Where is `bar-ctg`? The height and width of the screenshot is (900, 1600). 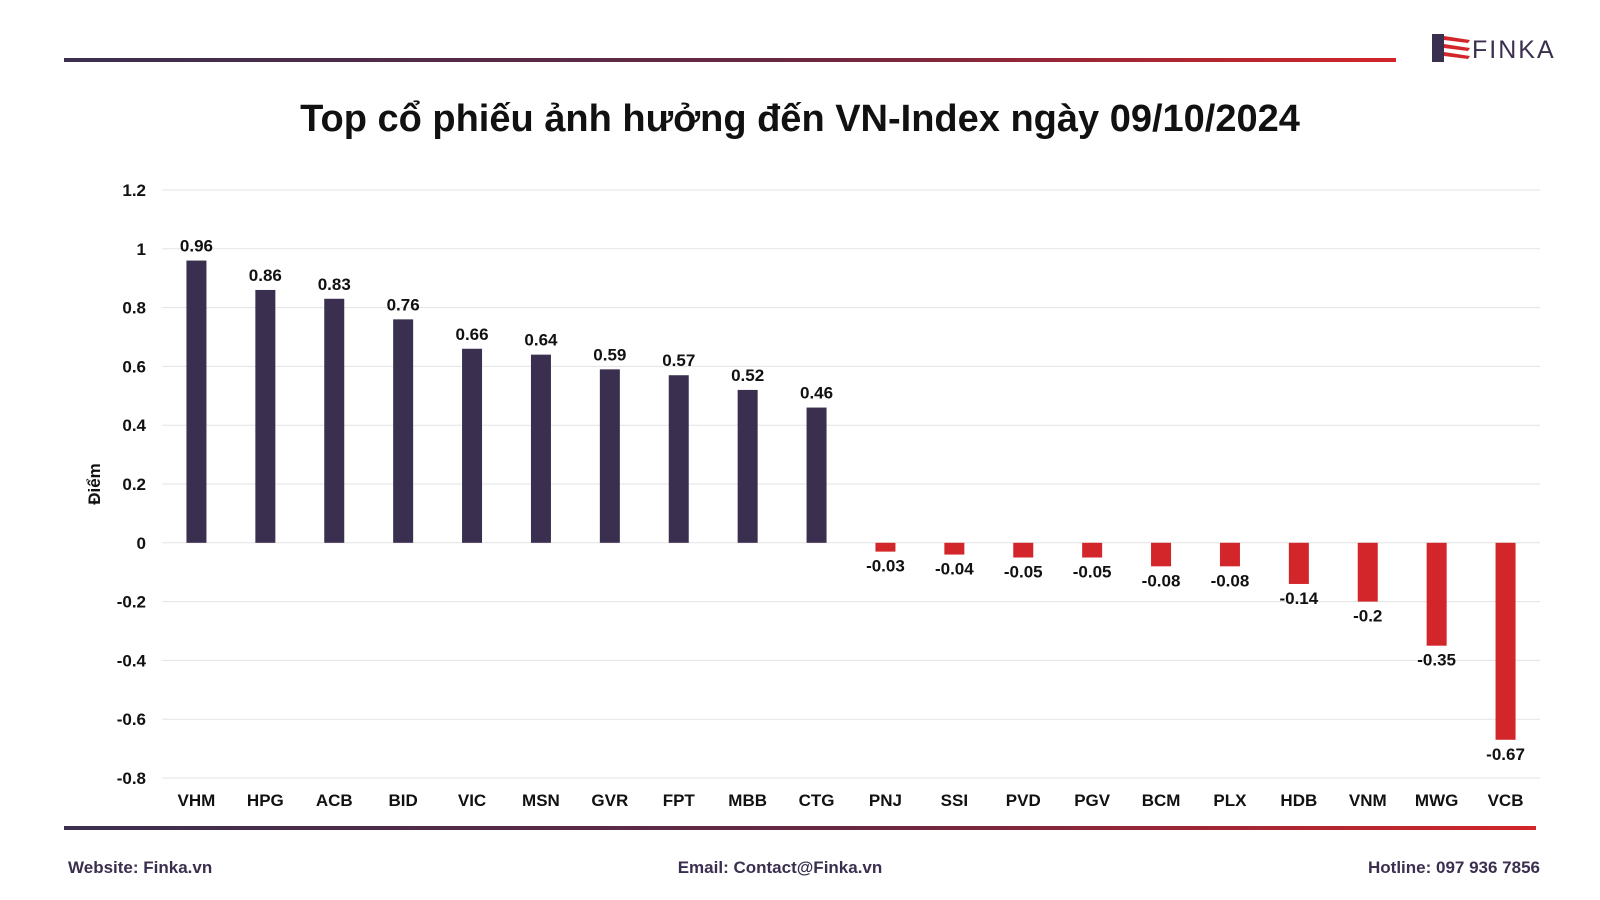 bar-ctg is located at coordinates (816, 475).